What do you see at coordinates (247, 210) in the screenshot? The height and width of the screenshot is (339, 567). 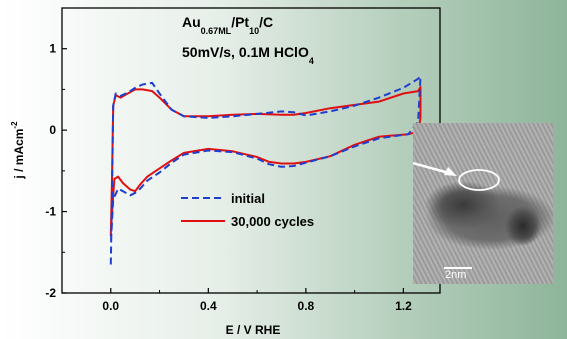 I see `legend: initial 30,000 cycles` at bounding box center [247, 210].